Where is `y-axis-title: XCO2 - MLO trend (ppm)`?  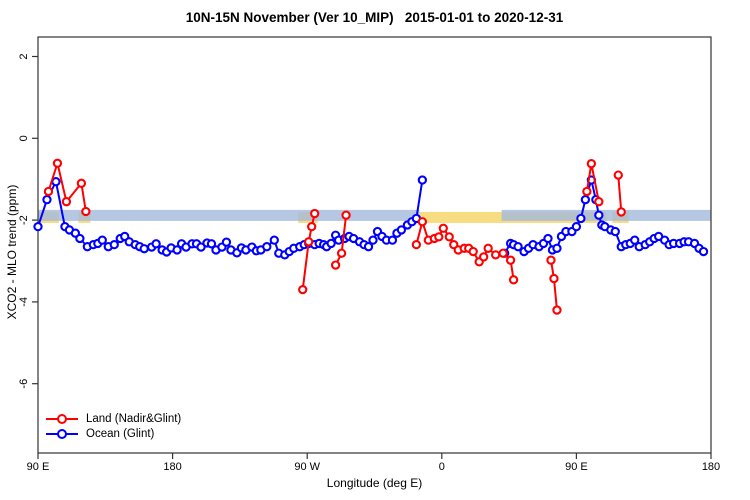 y-axis-title: XCO2 - MLO trend (ppm) is located at coordinates (12, 252).